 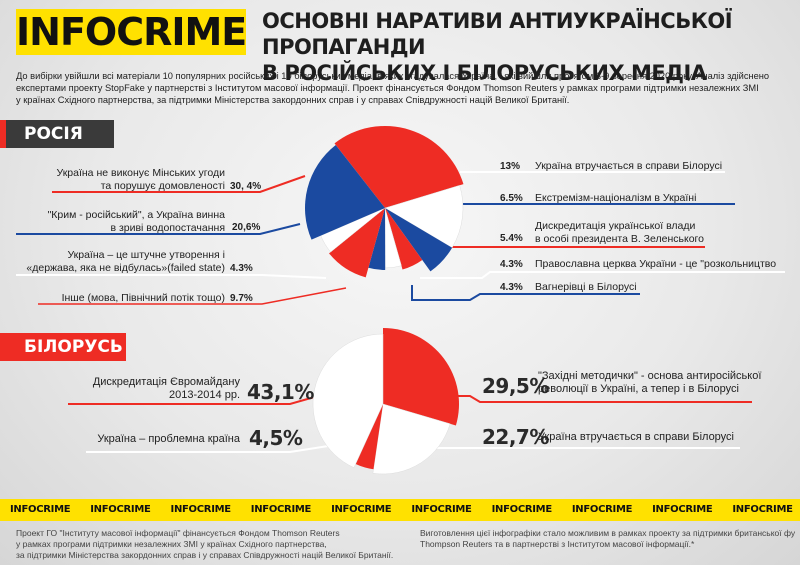 What do you see at coordinates (510, 166) in the screenshot?
I see `pct-ru-interfere: 13%` at bounding box center [510, 166].